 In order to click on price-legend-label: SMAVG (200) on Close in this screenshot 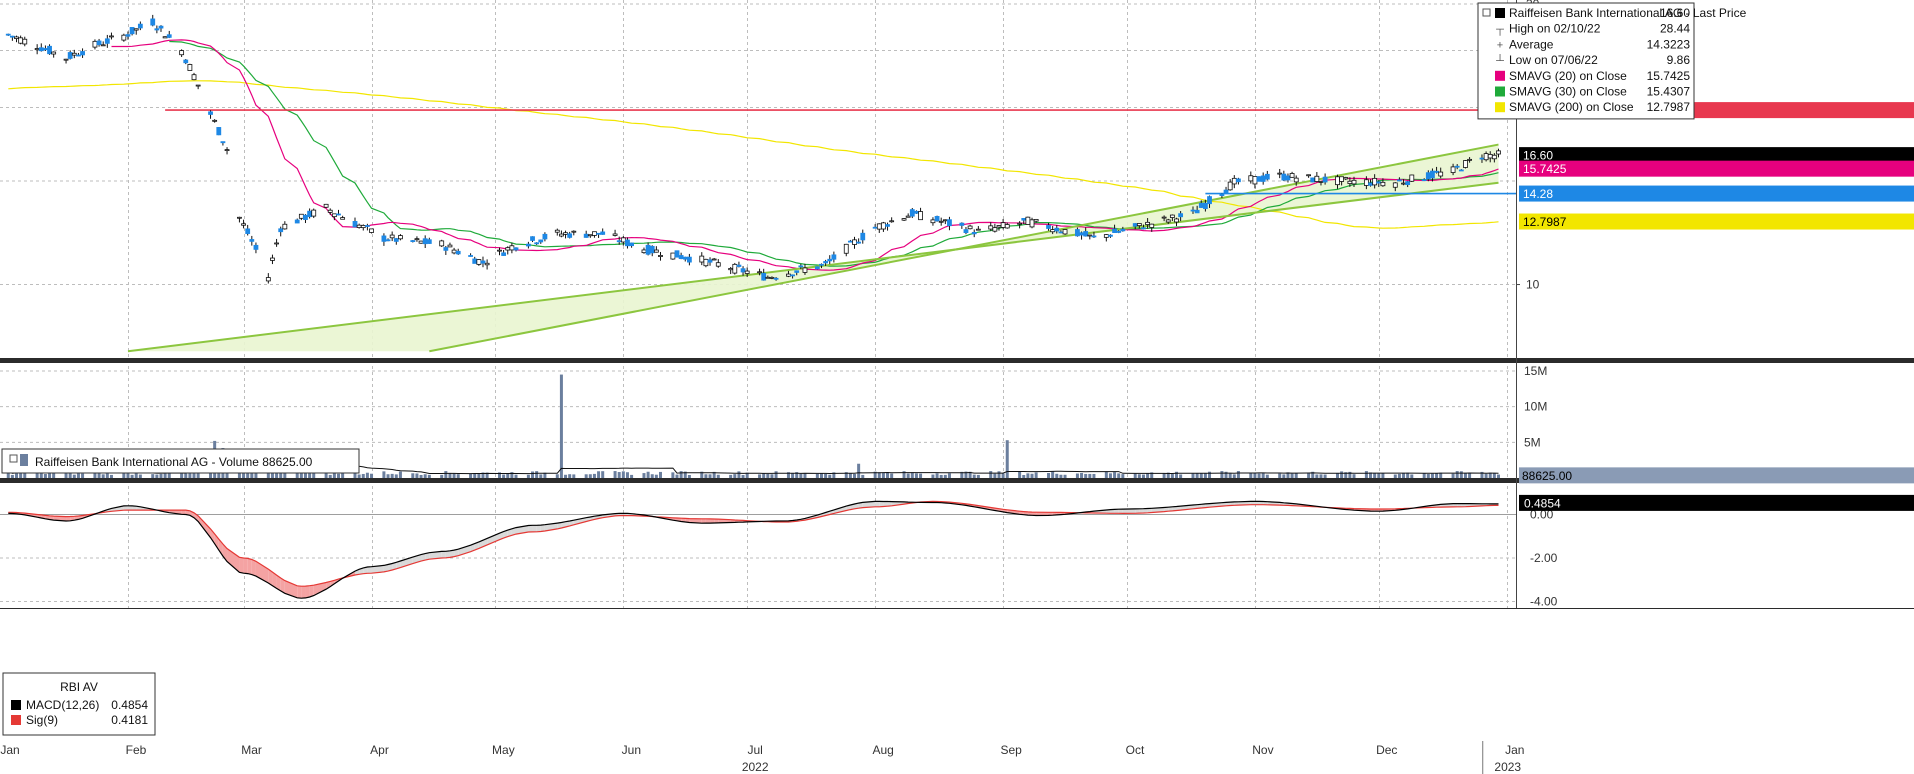, I will do `click(1571, 107)`.